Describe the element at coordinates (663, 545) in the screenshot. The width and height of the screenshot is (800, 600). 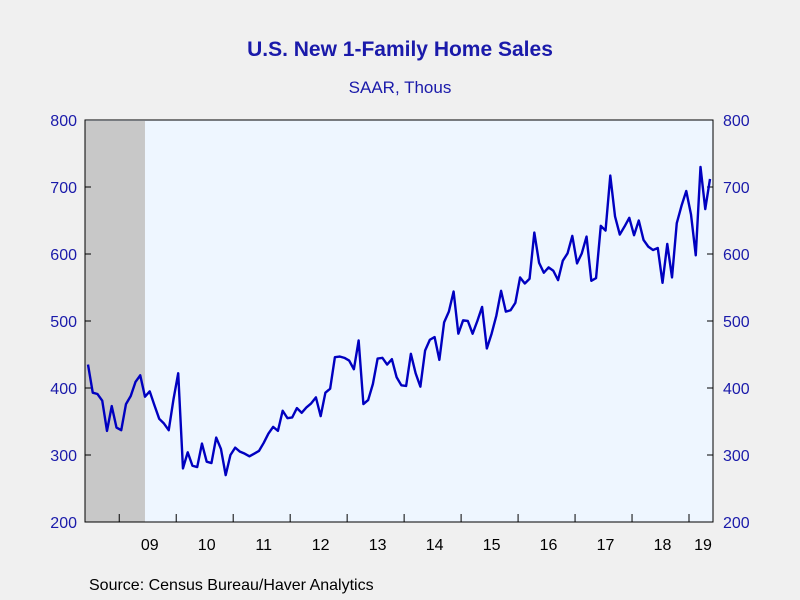
I see `x-tick-label: 18` at that location.